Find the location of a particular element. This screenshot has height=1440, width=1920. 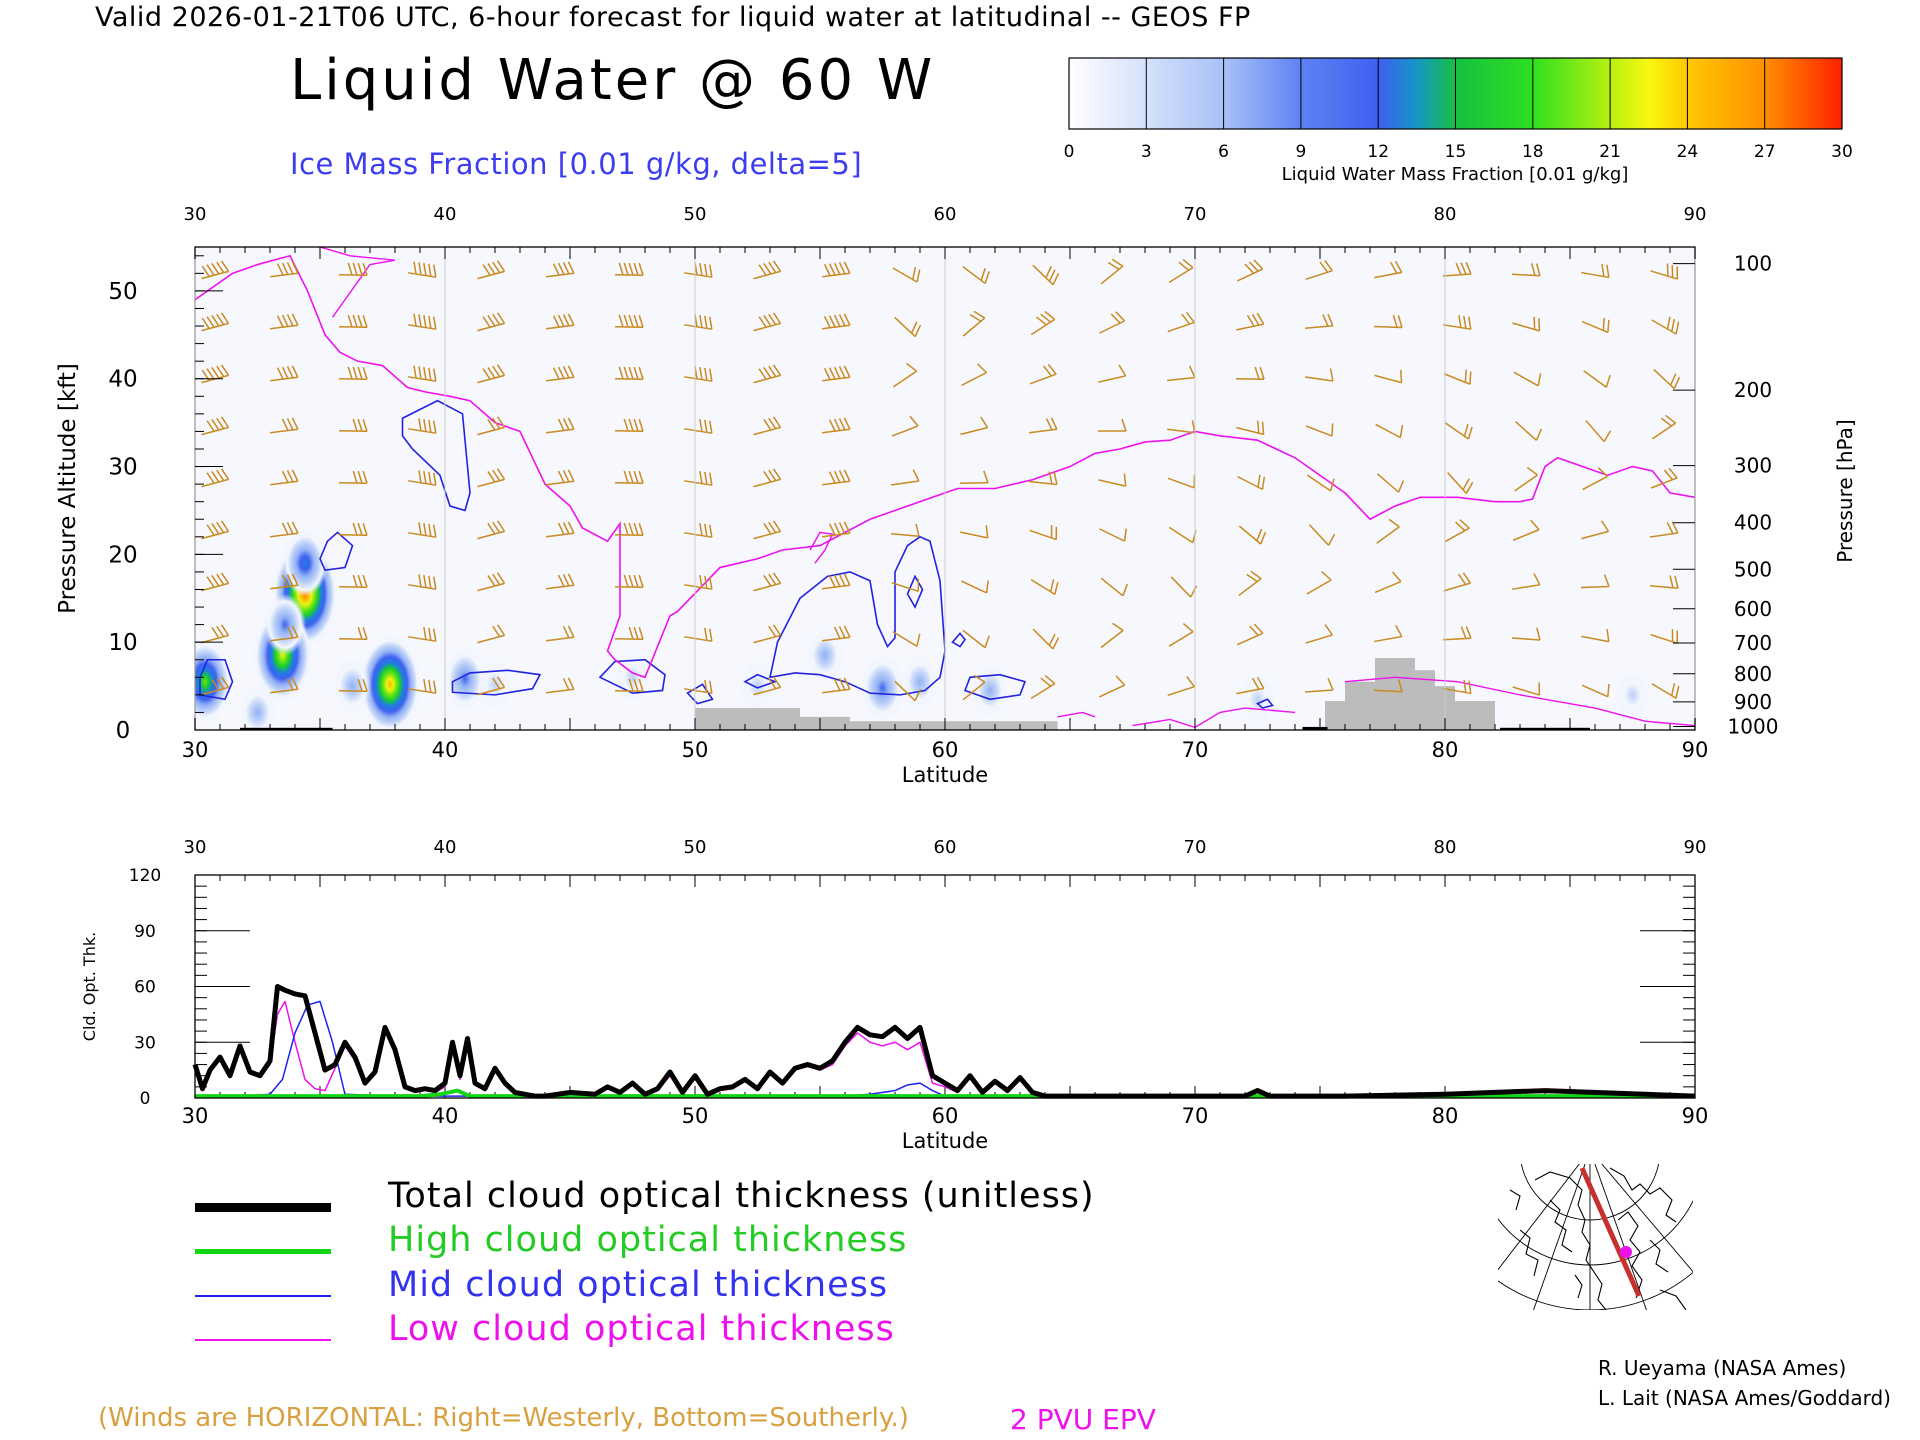

colorbar-tick-label: 15 is located at coordinates (1456, 152).